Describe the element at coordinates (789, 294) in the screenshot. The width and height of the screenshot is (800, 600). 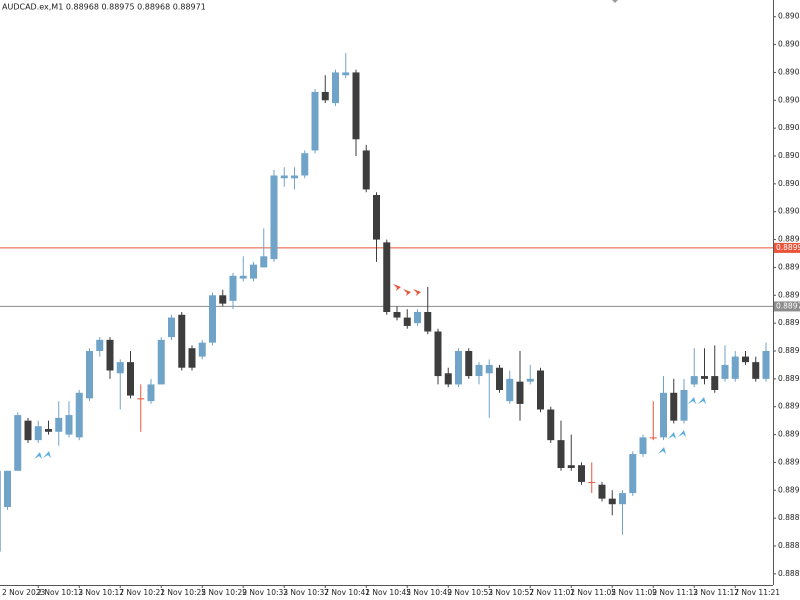
I see `y-tick-label: 0.88975` at that location.